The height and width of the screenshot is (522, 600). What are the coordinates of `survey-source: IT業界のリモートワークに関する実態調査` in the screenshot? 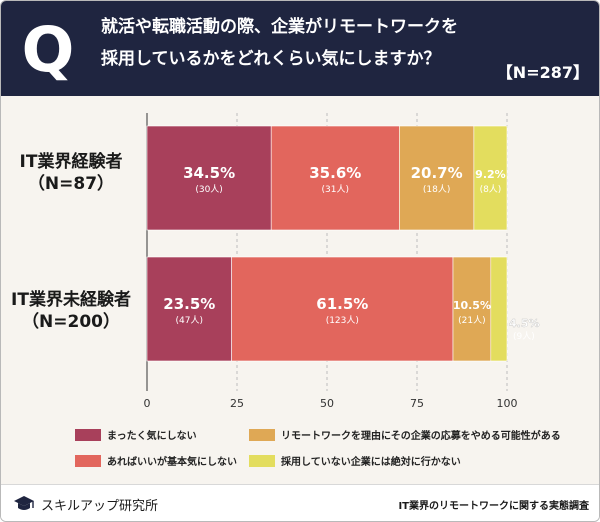 It's located at (493, 506).